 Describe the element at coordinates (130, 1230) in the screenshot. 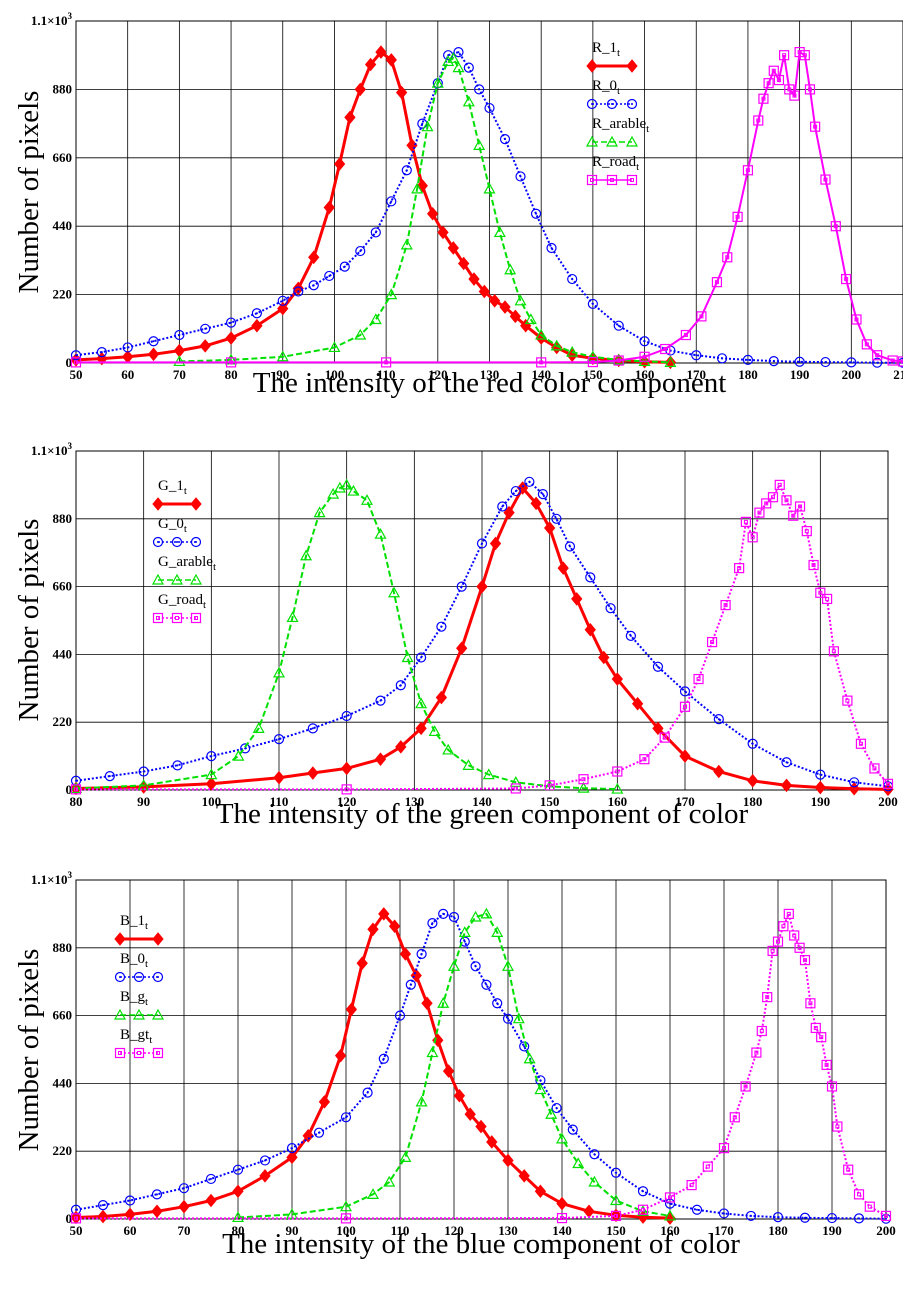

I see `x-tick-label: 60` at that location.